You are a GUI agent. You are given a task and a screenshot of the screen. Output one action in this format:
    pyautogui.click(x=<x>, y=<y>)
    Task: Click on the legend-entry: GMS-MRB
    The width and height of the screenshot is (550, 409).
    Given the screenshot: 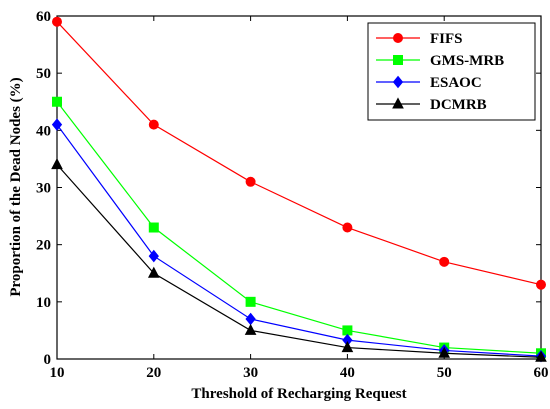 What is the action you would take?
    pyautogui.click(x=440, y=61)
    